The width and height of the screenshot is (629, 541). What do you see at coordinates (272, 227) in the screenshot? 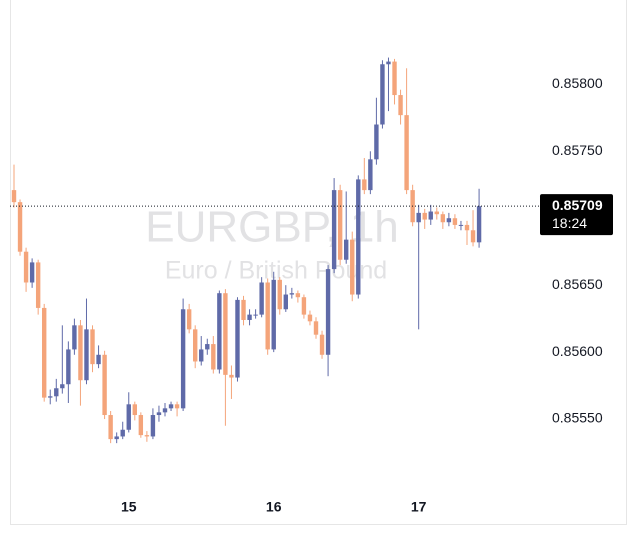
I see `watermark-title: EURGBP, 1h` at bounding box center [272, 227].